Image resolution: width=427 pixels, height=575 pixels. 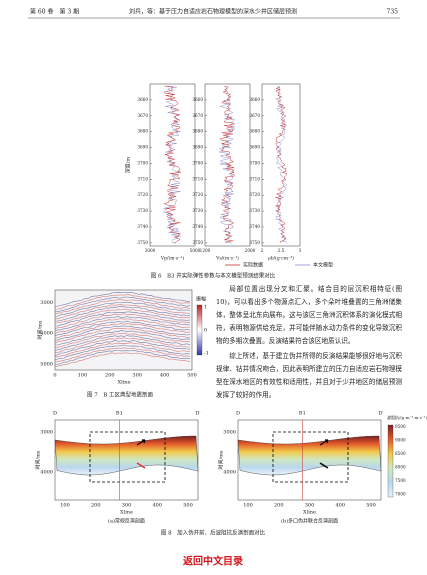 I want to click on colorbar-tick: 8500, so click(x=400, y=453).